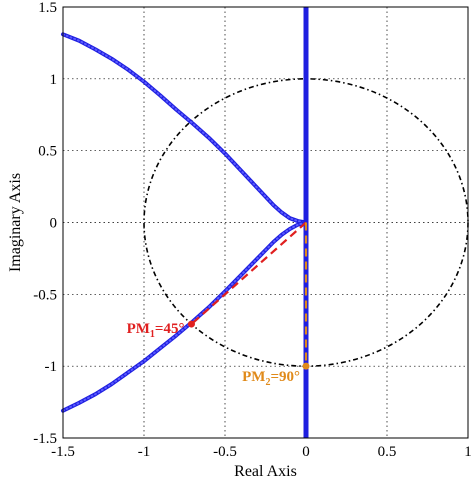 This screenshot has height=481, width=474. Describe the element at coordinates (54, 80) in the screenshot. I see `y-tick-label: 1` at that location.